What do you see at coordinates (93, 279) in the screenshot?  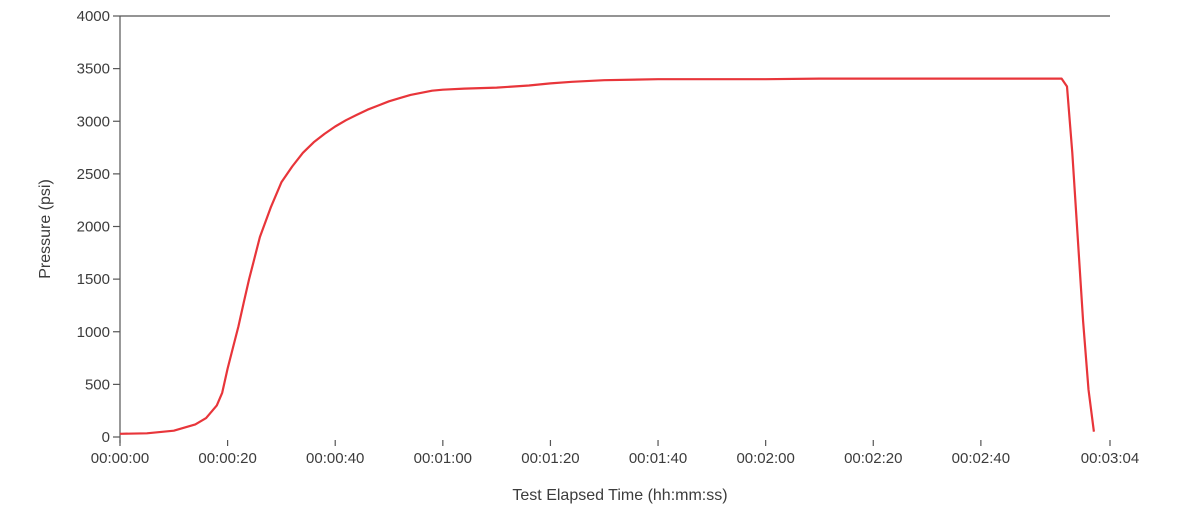 I see `y-tick-label: 1500` at bounding box center [93, 279].